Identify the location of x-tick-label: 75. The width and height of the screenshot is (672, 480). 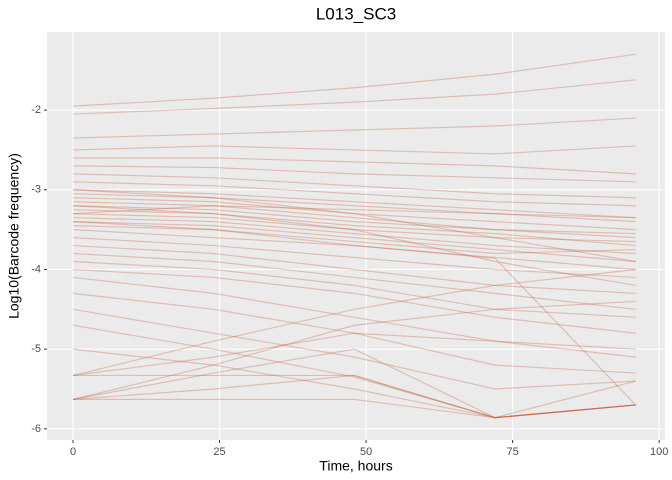
(512, 452).